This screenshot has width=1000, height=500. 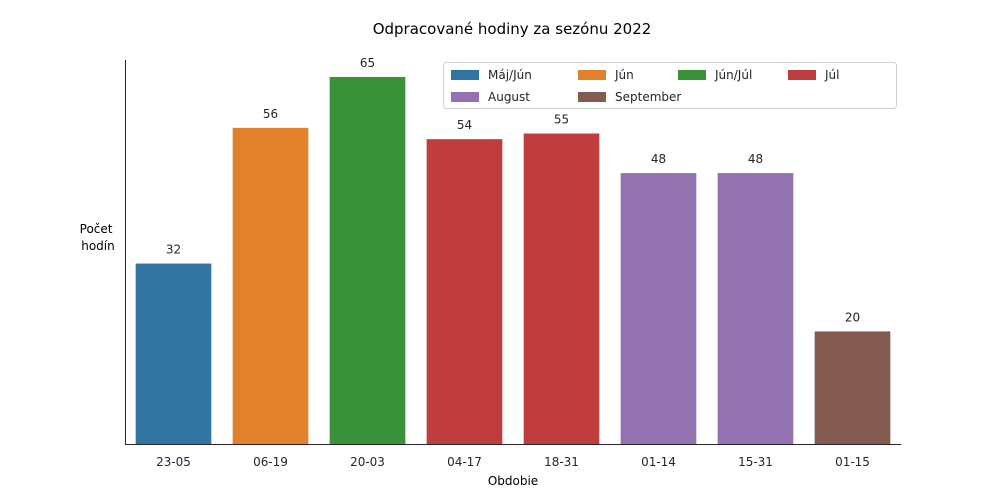 I want to click on x-tick-label-01-15: 01-15, so click(x=852, y=462).